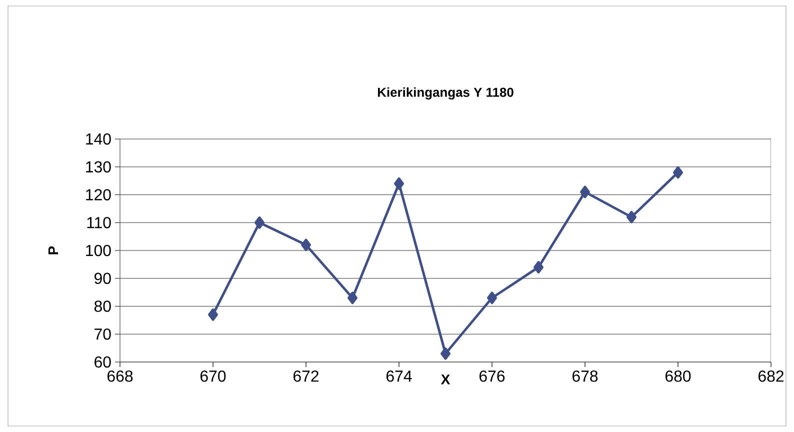  I want to click on y-tick-label: 140, so click(98, 139).